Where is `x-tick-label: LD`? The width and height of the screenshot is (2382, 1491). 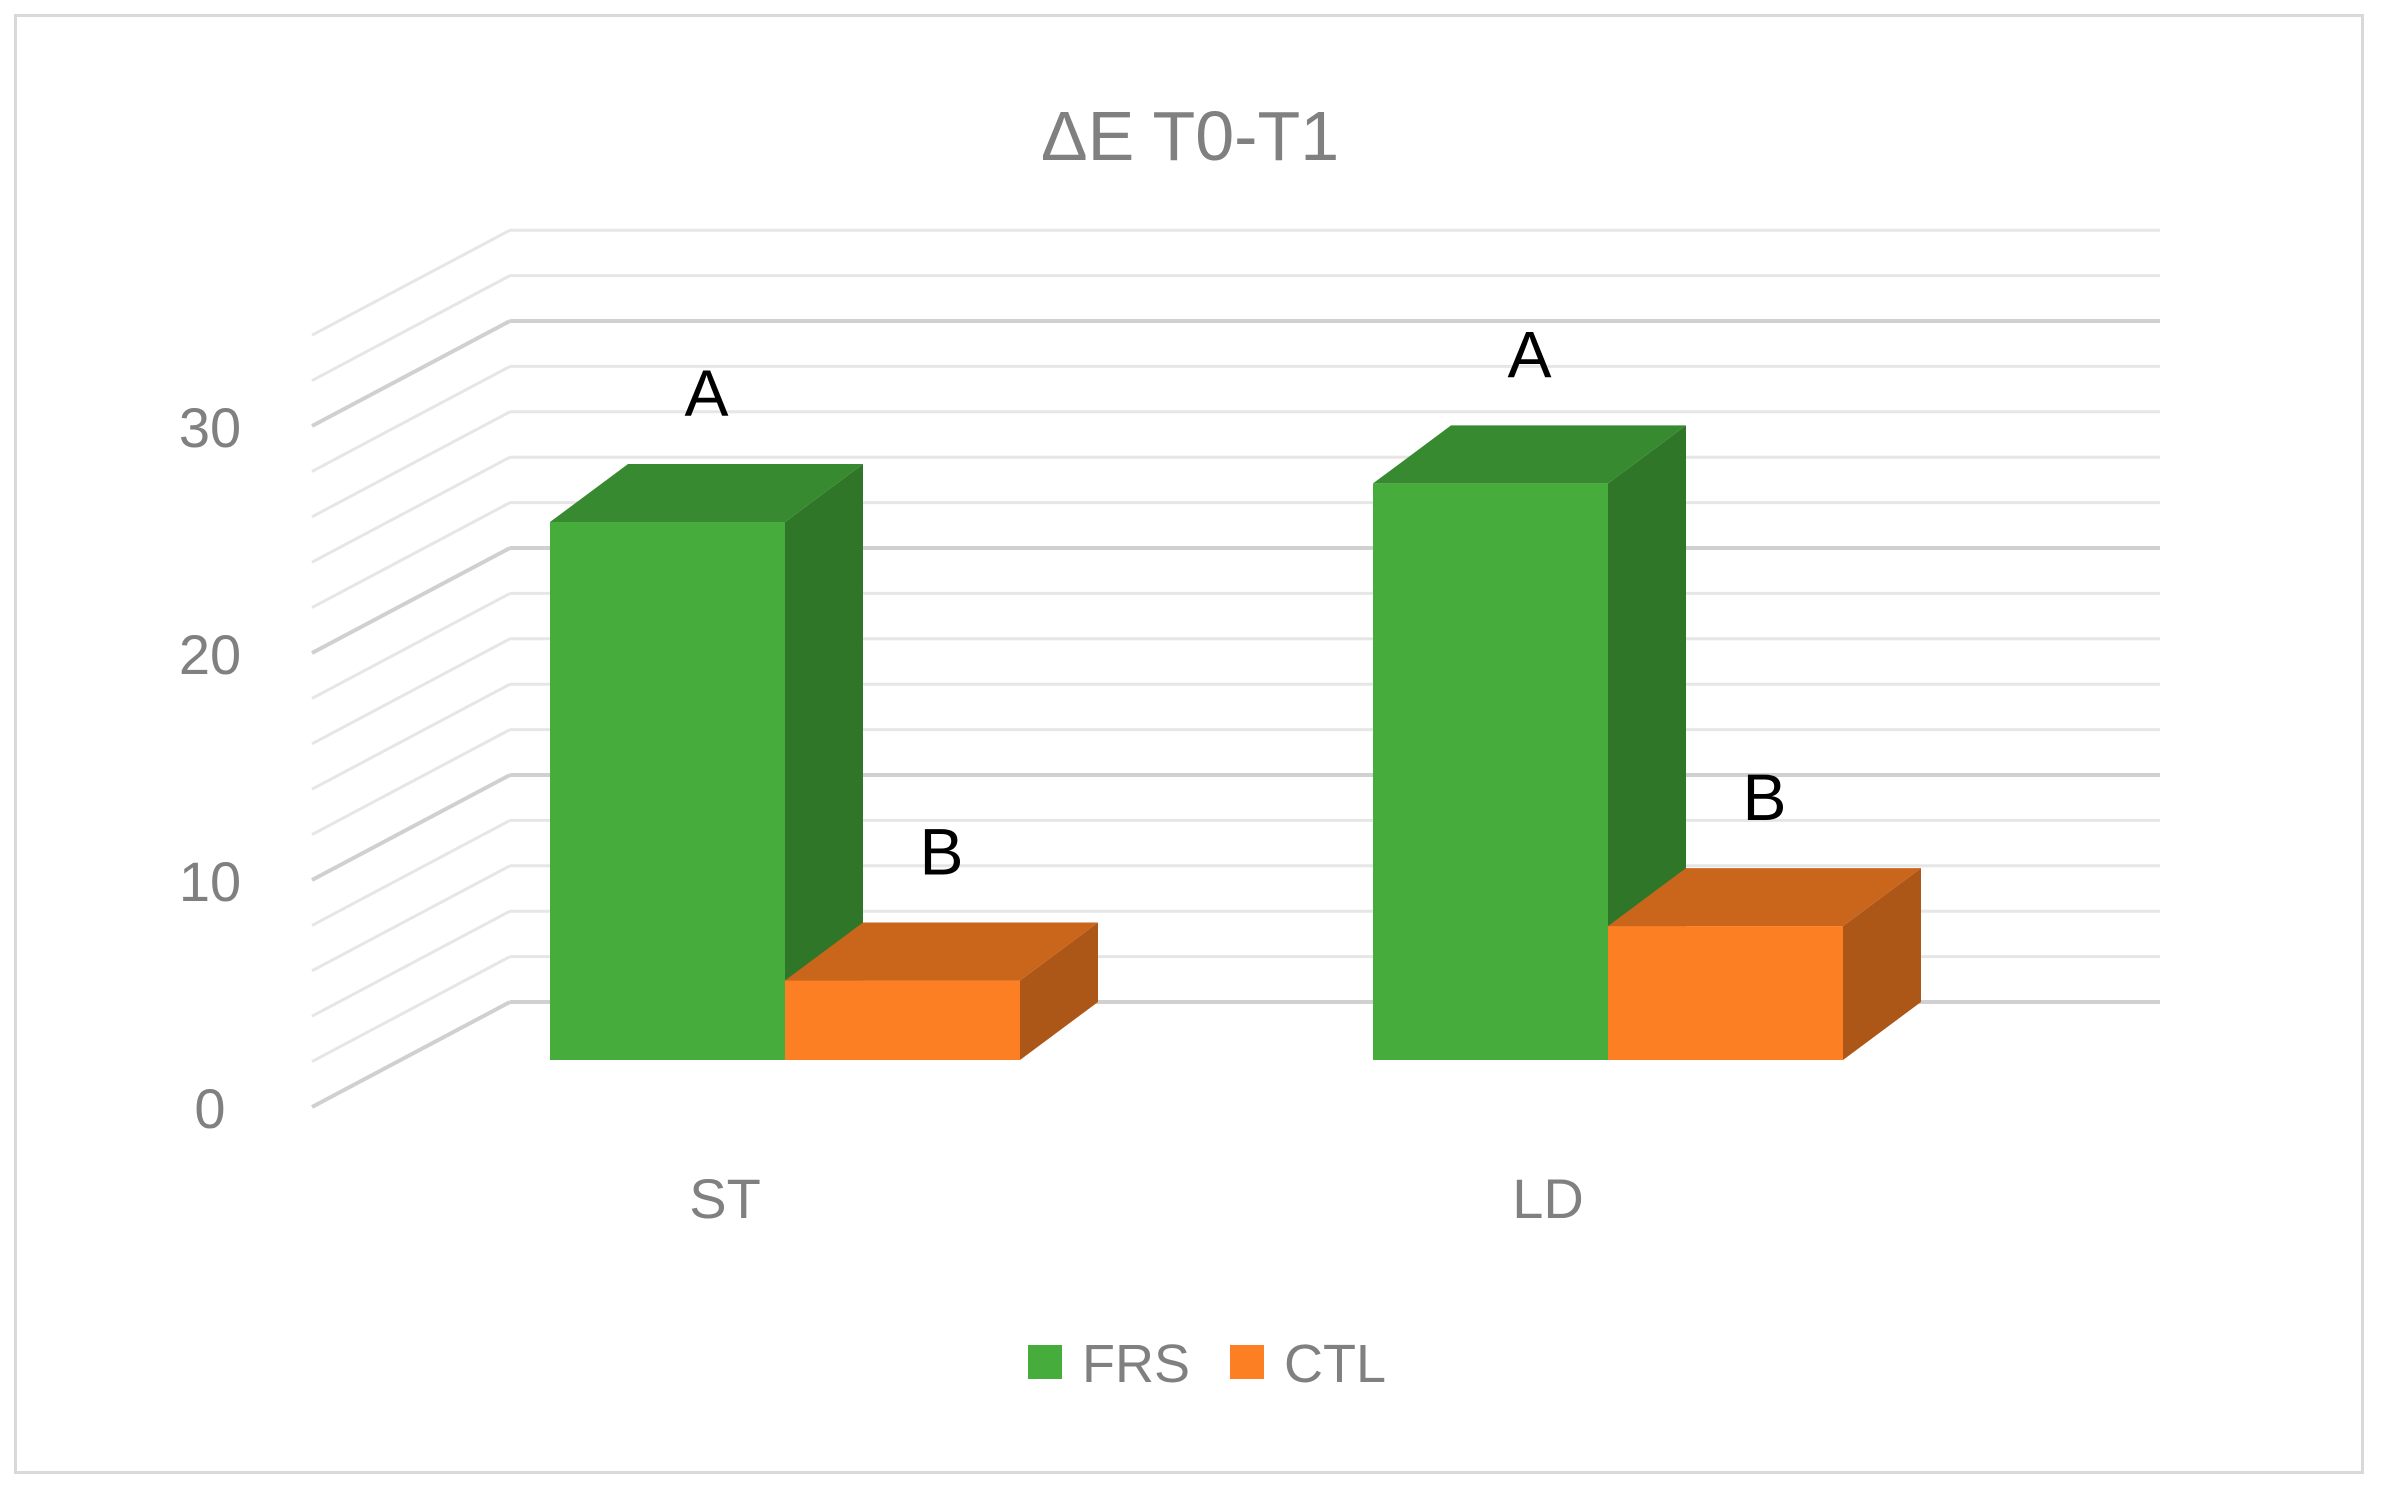 x-tick-label: LD is located at coordinates (1548, 1198).